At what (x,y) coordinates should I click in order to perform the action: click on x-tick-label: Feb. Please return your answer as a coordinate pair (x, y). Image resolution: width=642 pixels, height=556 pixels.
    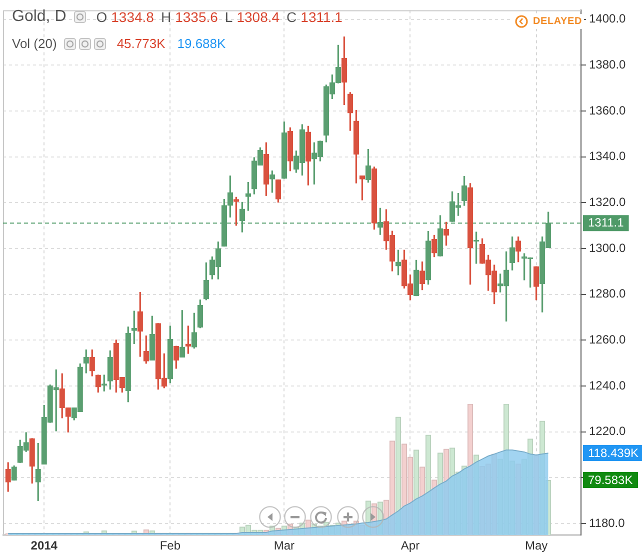
    Looking at the image, I should click on (170, 545).